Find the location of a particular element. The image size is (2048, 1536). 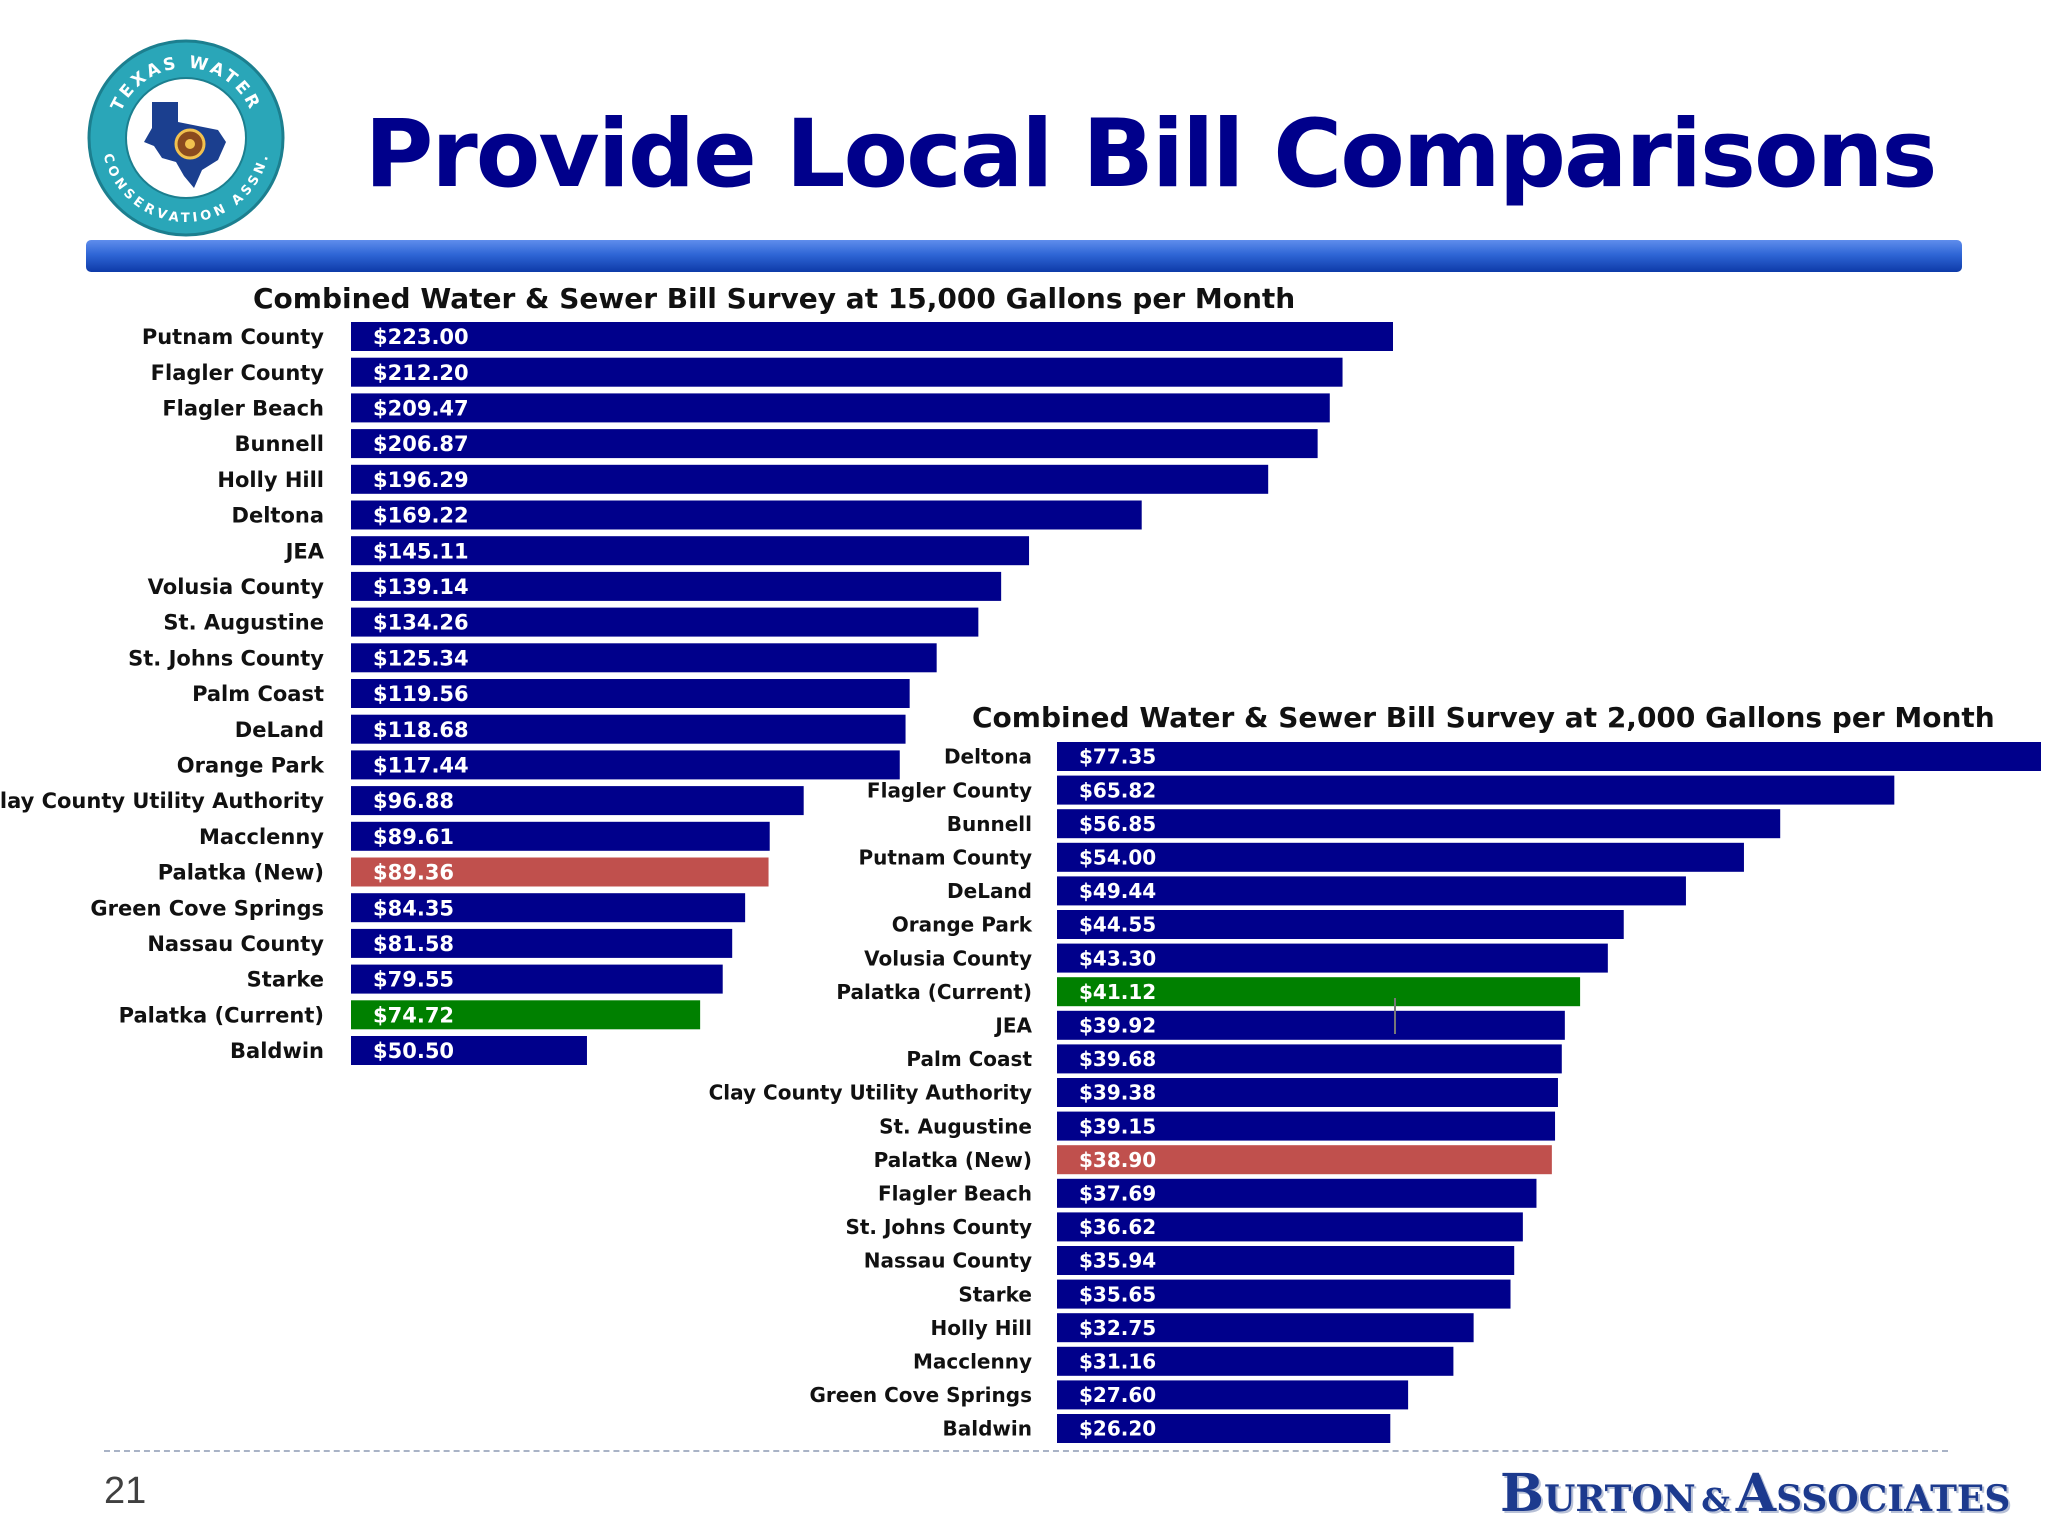

data-label-jea: $39.92 is located at coordinates (1117, 1026).